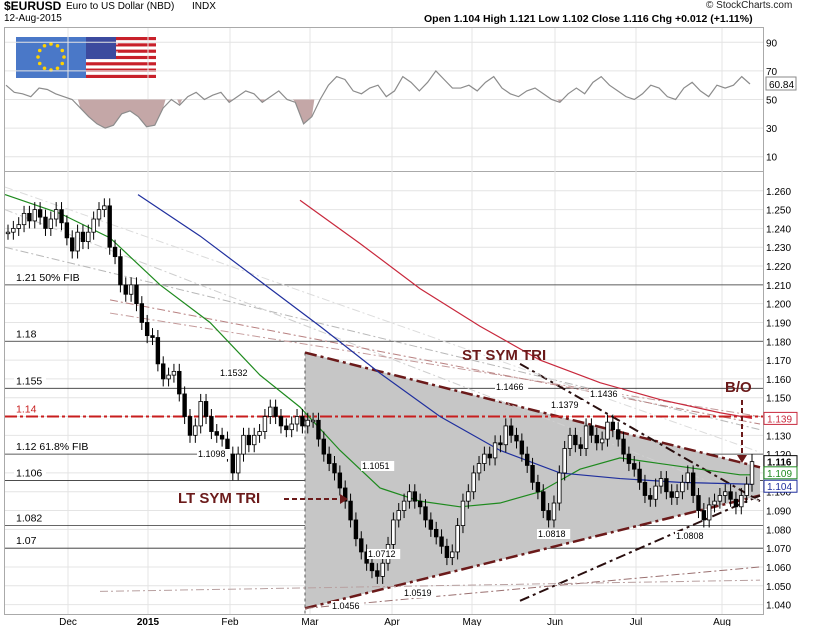 Image resolution: width=824 pixels, height=626 pixels. I want to click on last-value-label: 1.104, so click(779, 487).